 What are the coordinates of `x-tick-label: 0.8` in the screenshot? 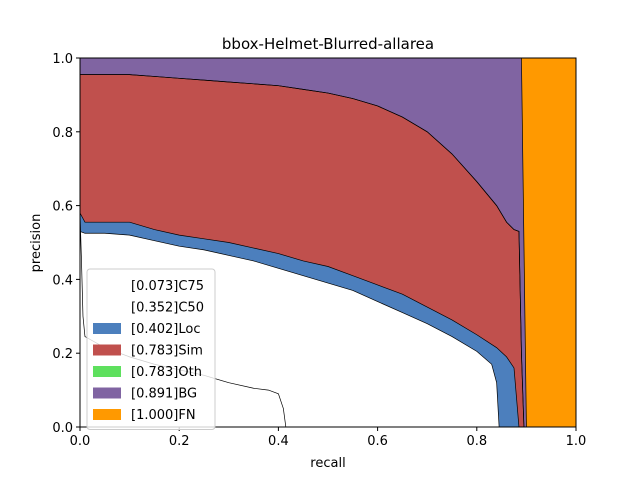 It's located at (476, 441).